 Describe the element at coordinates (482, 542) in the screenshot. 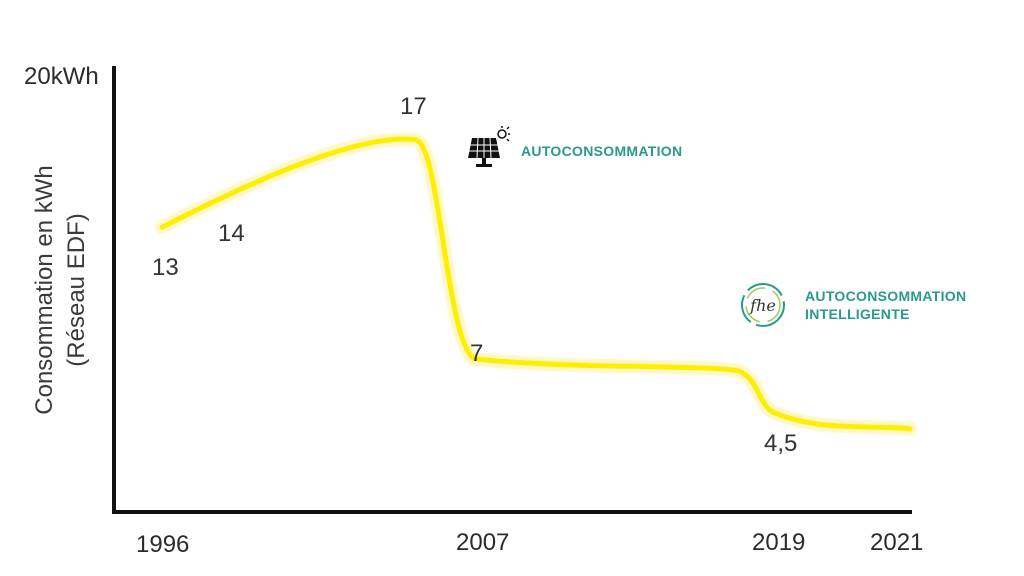

I see `x-tick-label-2007: 2007` at that location.